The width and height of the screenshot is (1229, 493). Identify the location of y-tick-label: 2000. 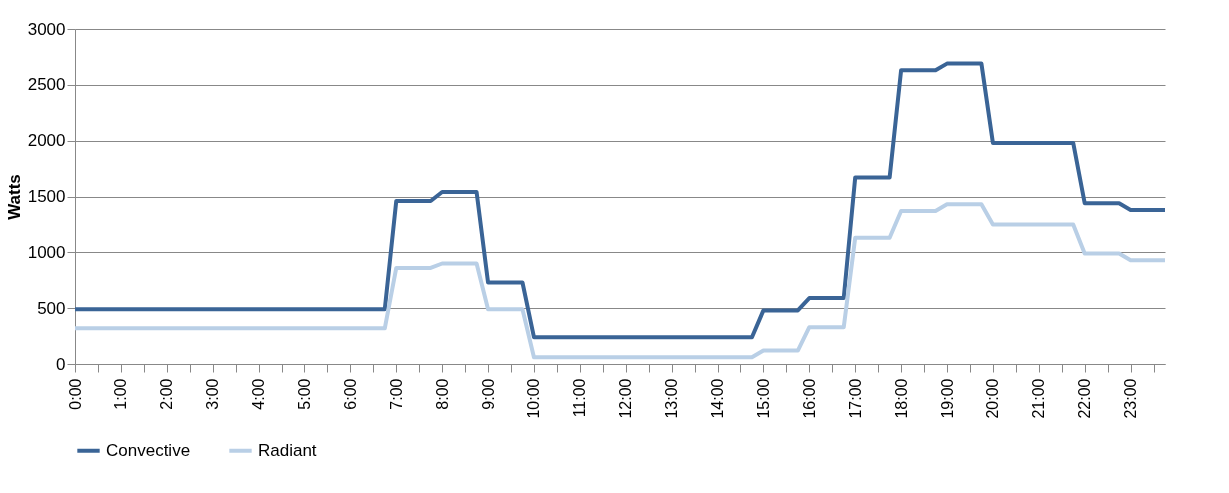
(46, 141).